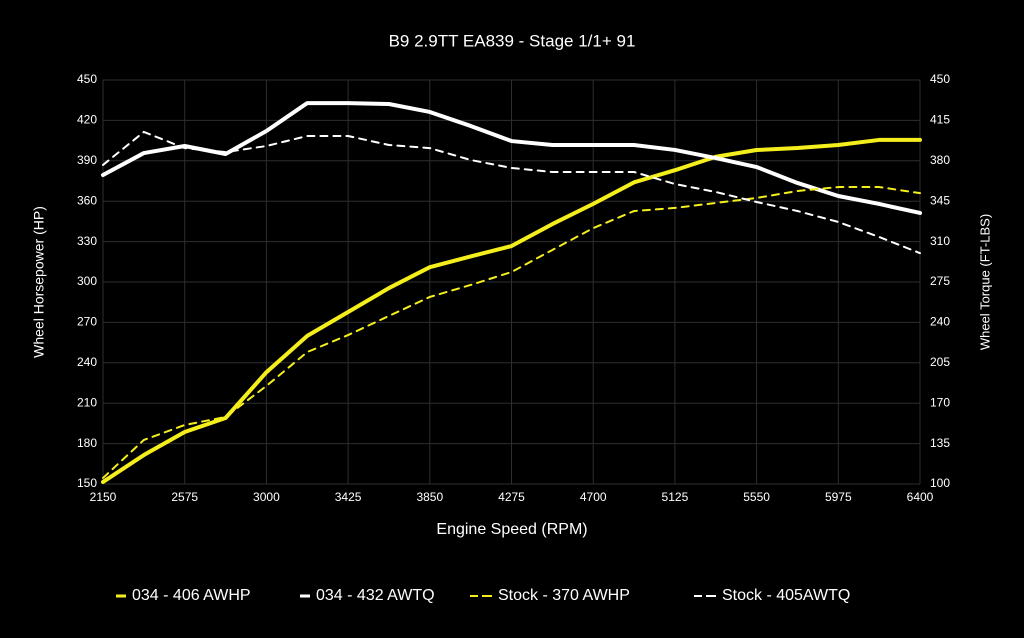 The image size is (1024, 638). I want to click on legend-label: 034 - 406 AWHP, so click(191, 595).